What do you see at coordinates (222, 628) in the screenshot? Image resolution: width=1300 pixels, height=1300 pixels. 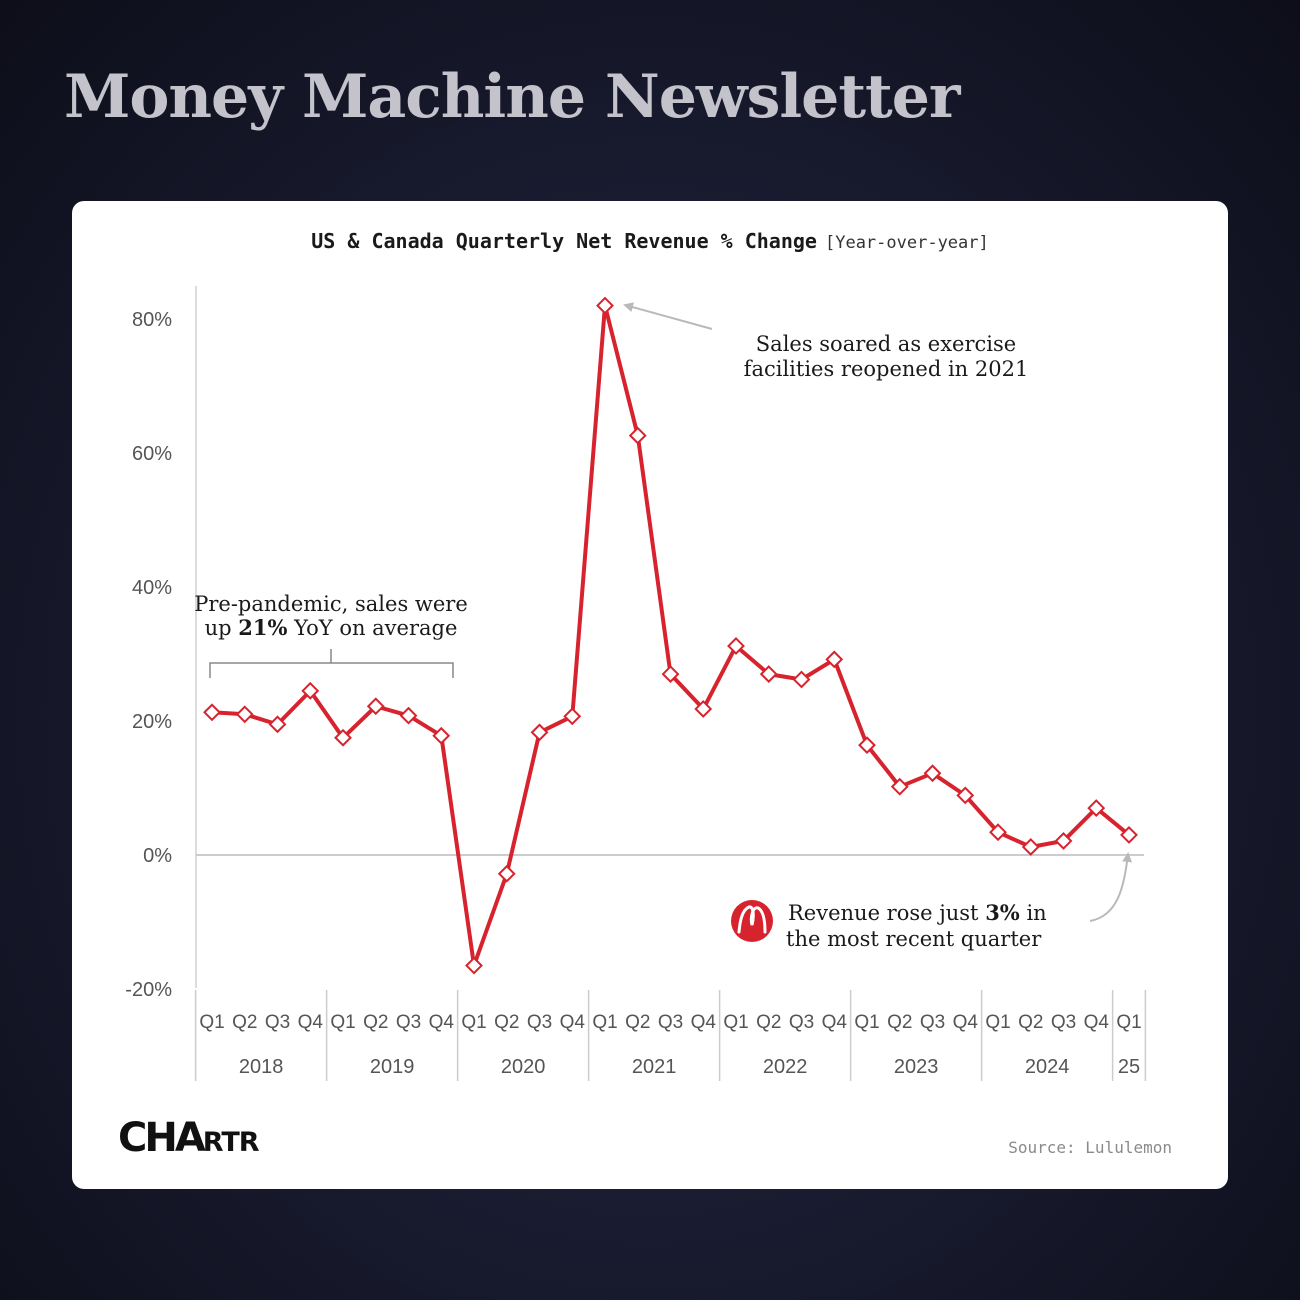 I see `annotation-text: up` at bounding box center [222, 628].